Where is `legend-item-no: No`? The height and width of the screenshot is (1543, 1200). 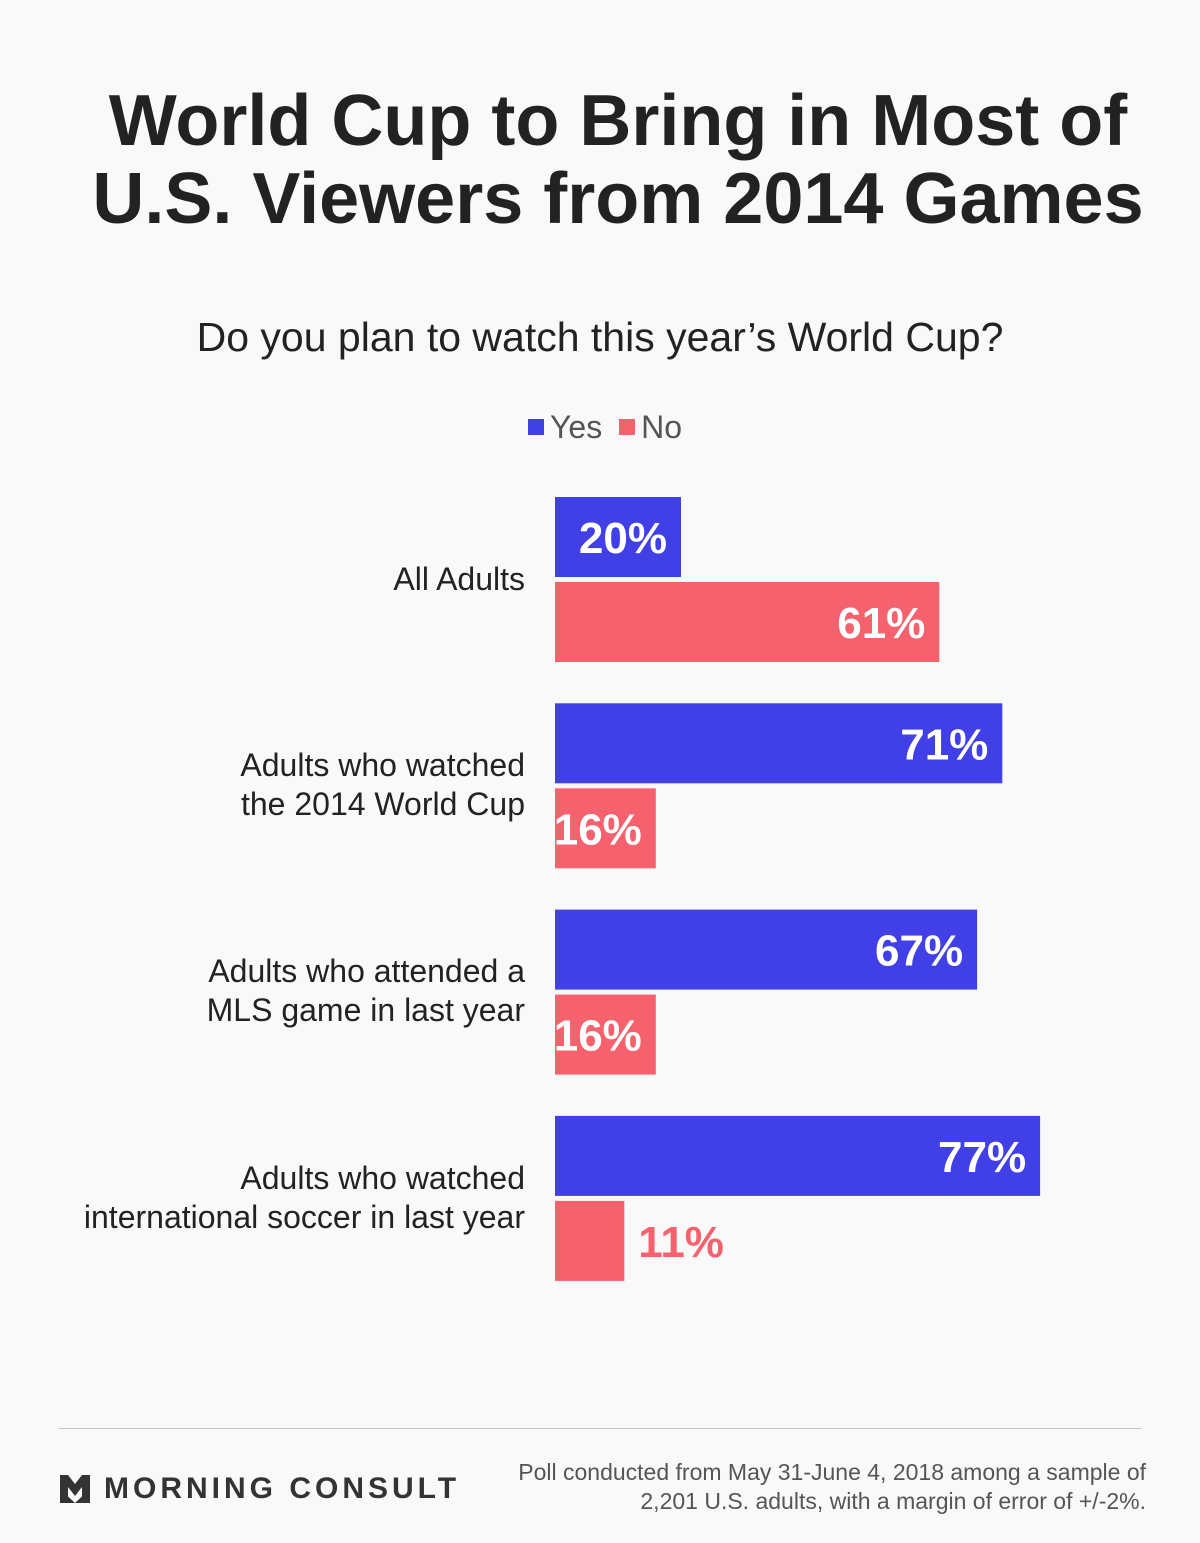
legend-item-no: No is located at coordinates (650, 427).